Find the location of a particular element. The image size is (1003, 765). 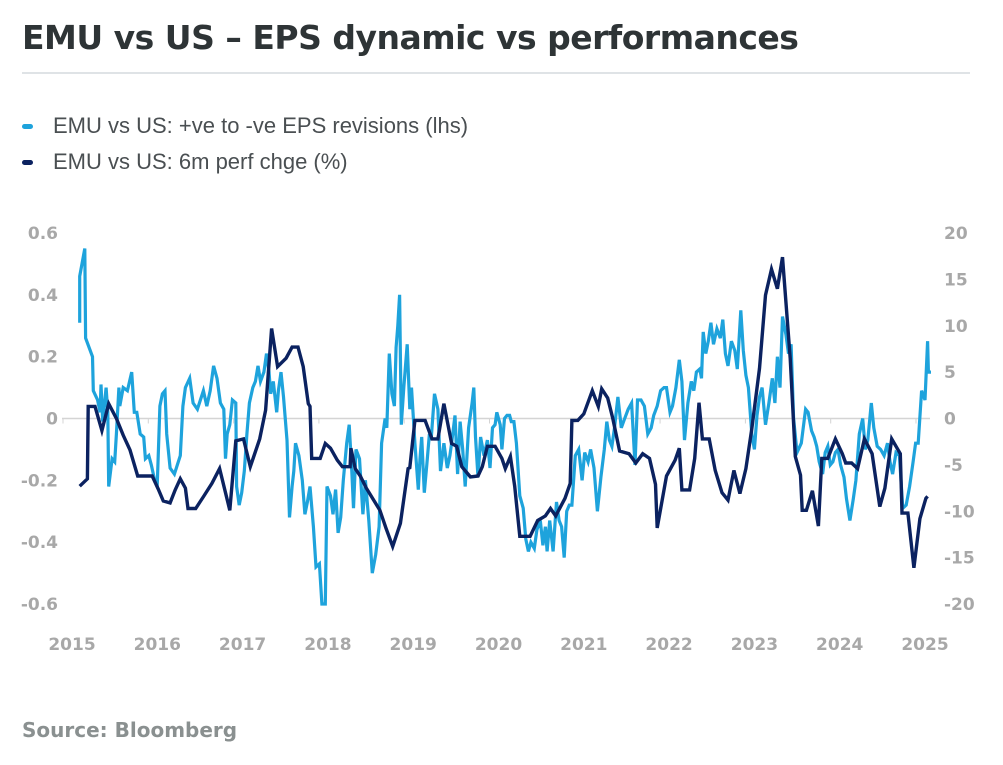

x-tick-label: 2020 is located at coordinates (498, 645).